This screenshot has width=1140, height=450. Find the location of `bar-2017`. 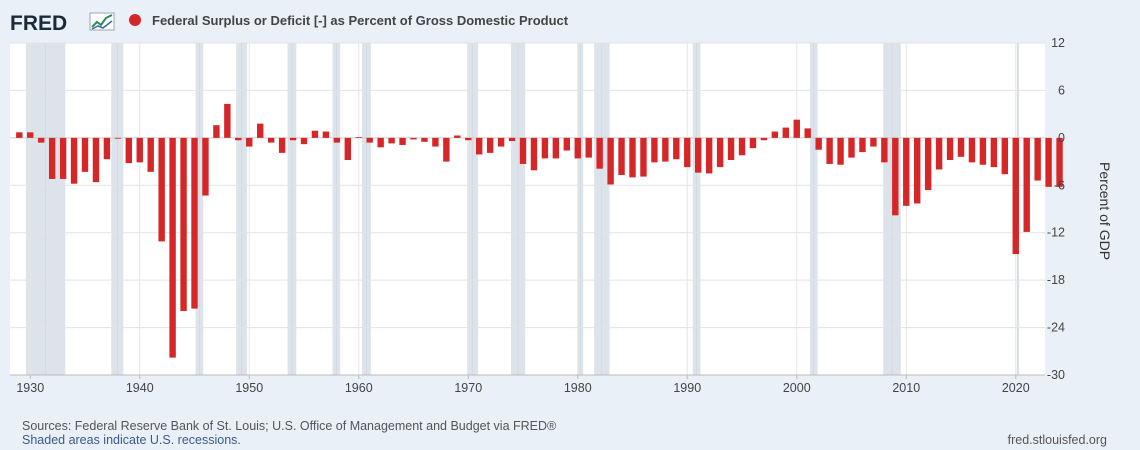

bar-2017 is located at coordinates (983, 151).